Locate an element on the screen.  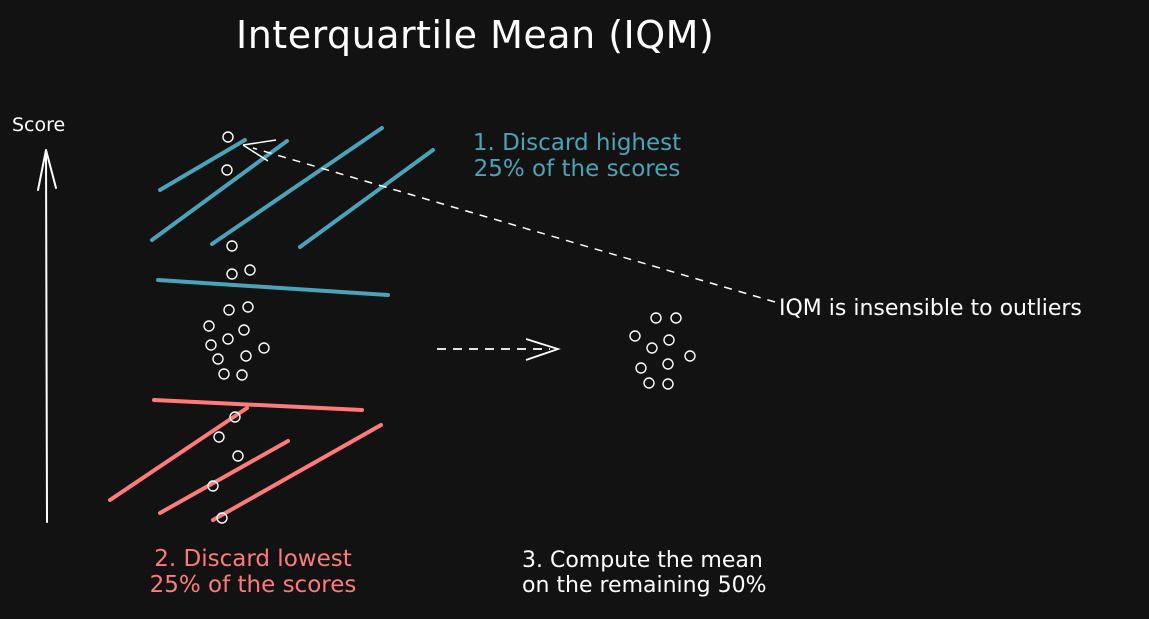
diagram-title: Interquartile Mean (IQM) is located at coordinates (475, 35).